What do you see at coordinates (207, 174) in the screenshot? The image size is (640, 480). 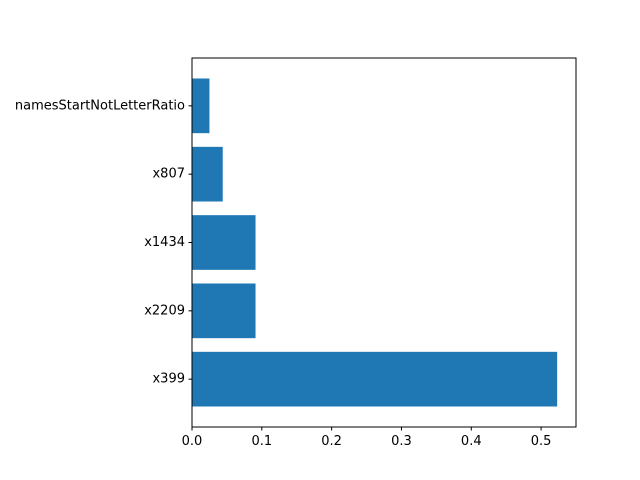 I see `bar-x807` at bounding box center [207, 174].